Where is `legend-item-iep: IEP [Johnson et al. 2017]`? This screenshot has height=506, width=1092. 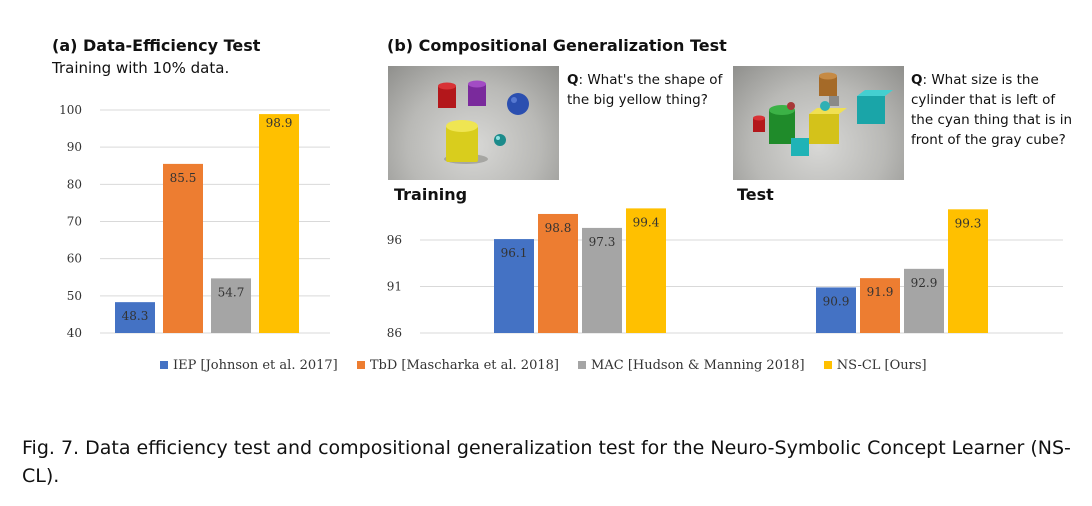
legend-item-iep: IEP [Johnson et al. 2017] is located at coordinates (249, 365).